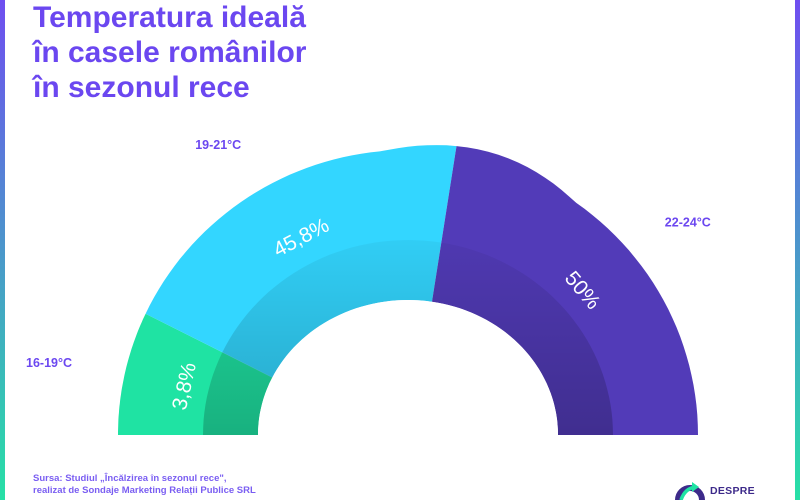 The image size is (800, 500). What do you see at coordinates (49, 363) in the screenshot?
I see `category-label-1: 16-19°C` at bounding box center [49, 363].